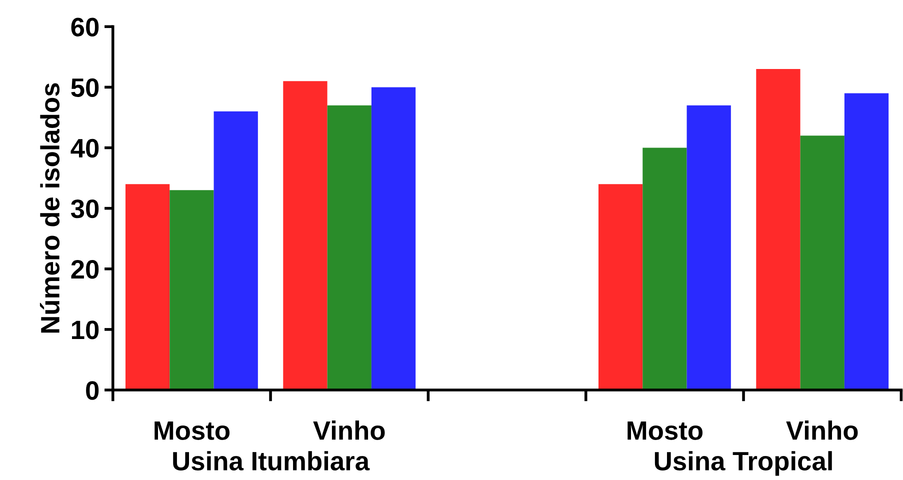  I want to click on text: Usina Tropical, so click(743, 463).